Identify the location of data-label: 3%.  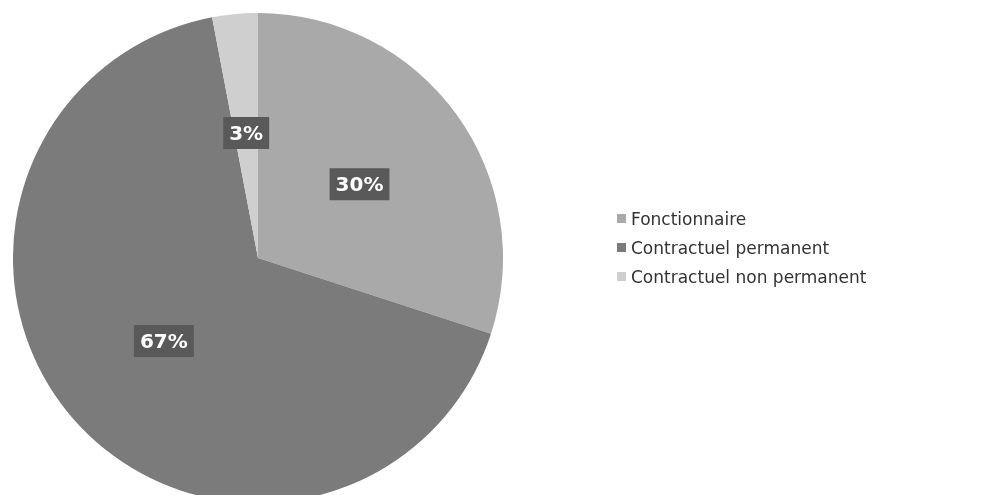
(246, 133).